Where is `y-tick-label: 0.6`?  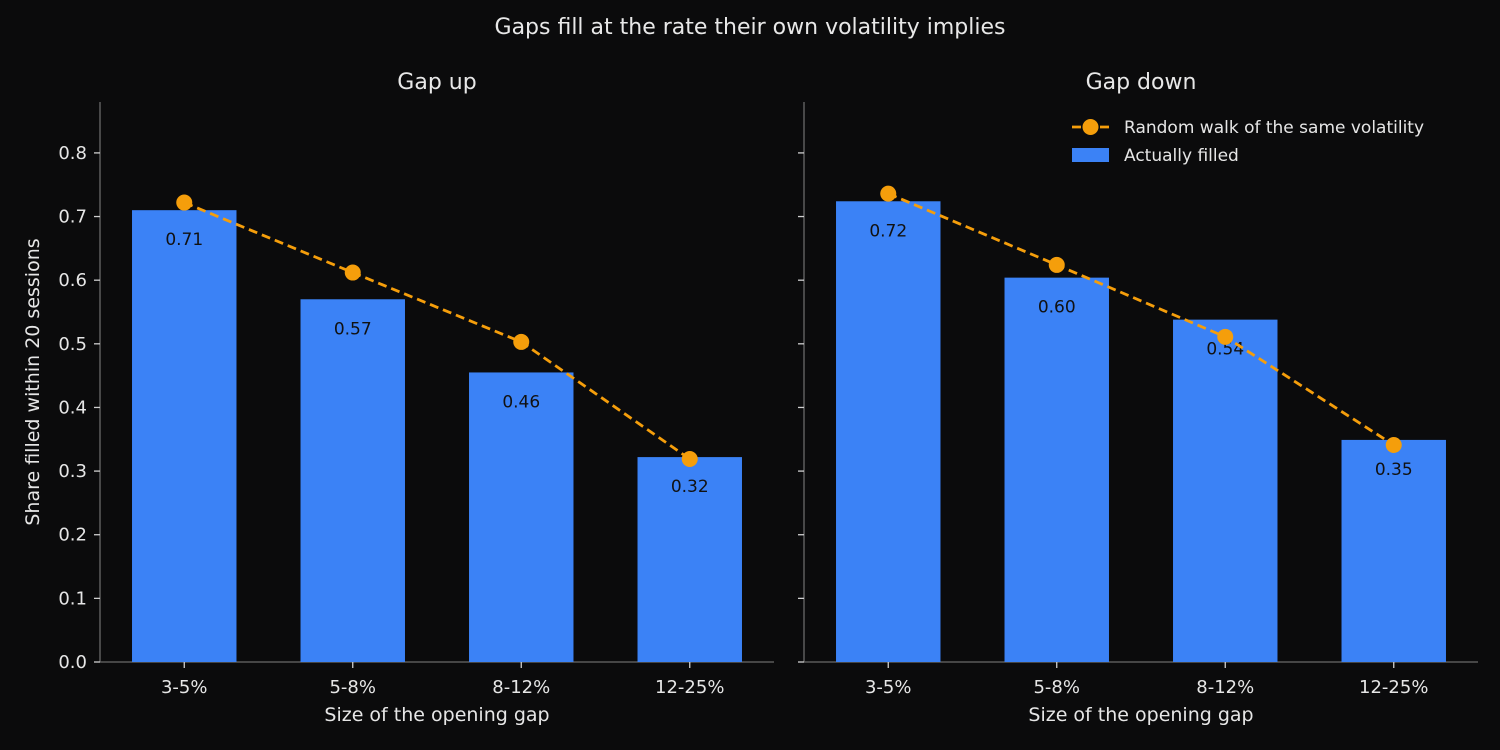 y-tick-label: 0.6 is located at coordinates (72, 280).